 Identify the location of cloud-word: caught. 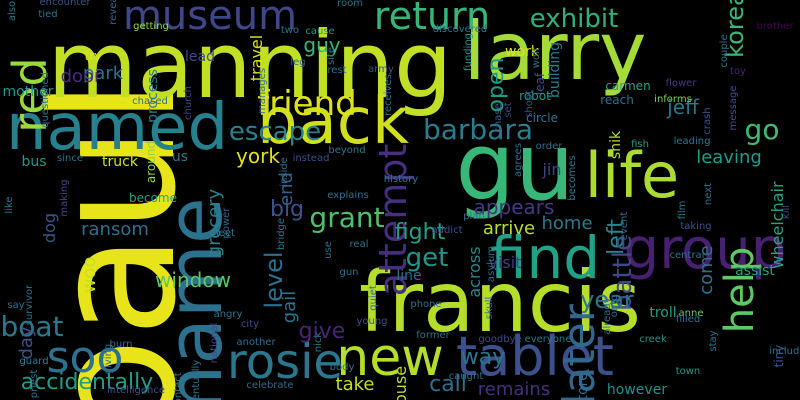
(466, 376).